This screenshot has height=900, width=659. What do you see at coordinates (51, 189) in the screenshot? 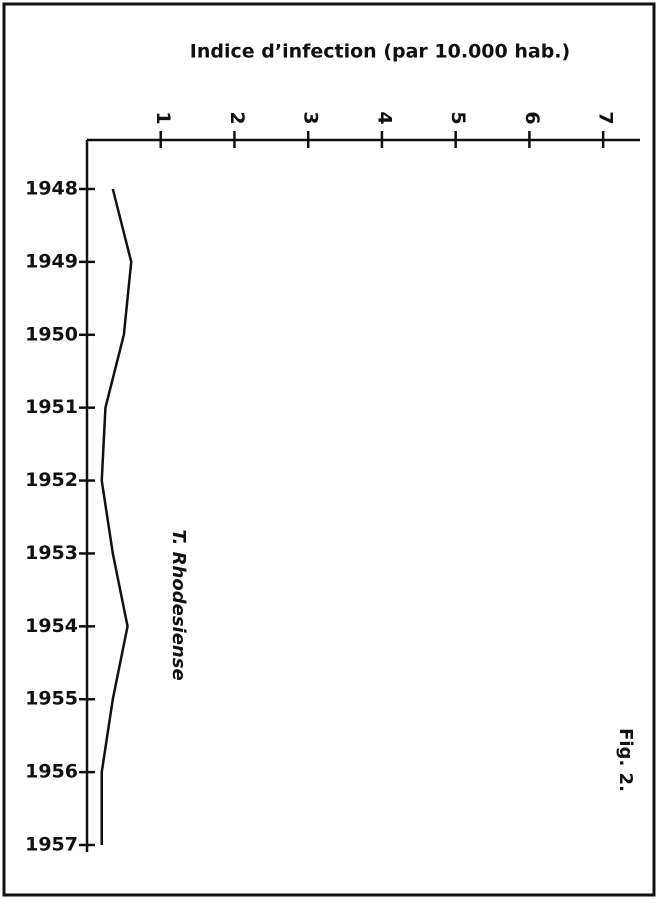
I see `y-tick-label: 1948` at bounding box center [51, 189].